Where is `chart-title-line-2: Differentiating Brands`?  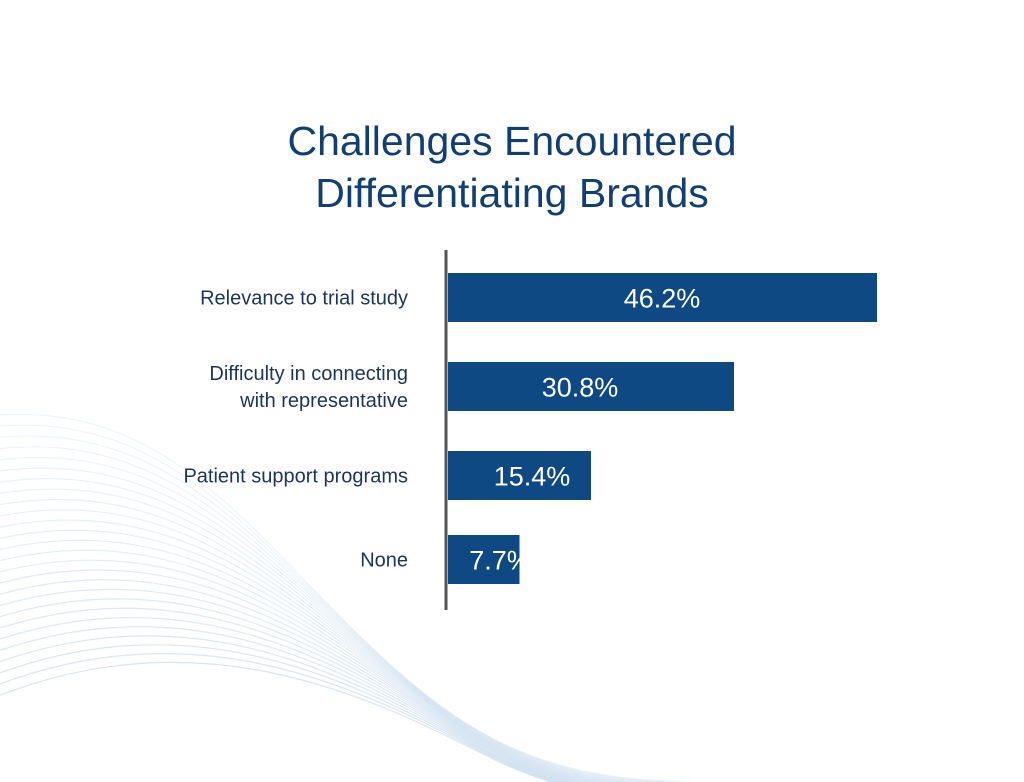
chart-title-line-2: Differentiating Brands is located at coordinates (512, 193).